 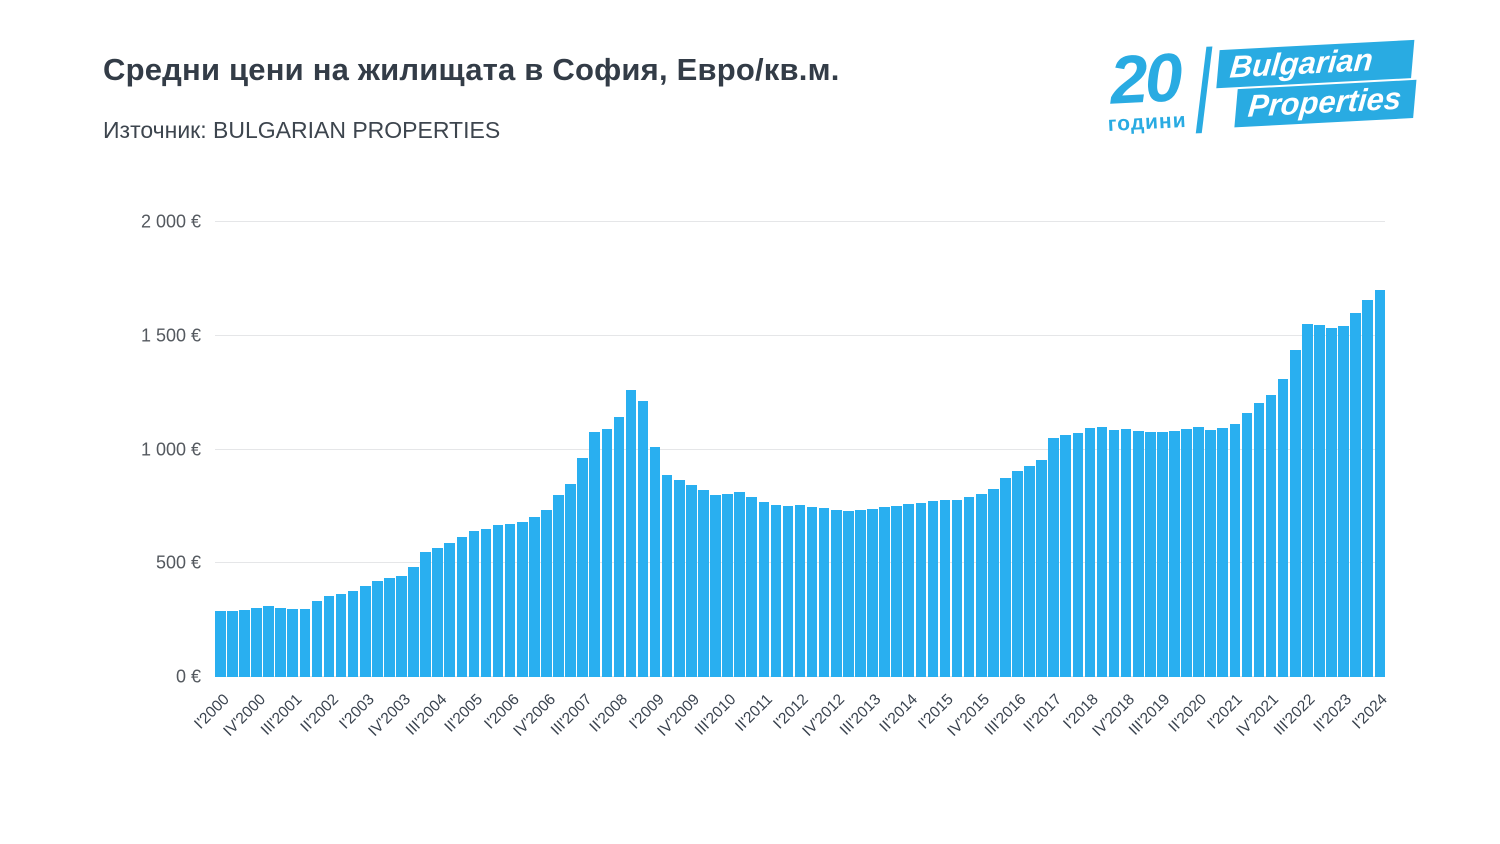 I want to click on x-tick-label: II'2017, so click(x=1043, y=713).